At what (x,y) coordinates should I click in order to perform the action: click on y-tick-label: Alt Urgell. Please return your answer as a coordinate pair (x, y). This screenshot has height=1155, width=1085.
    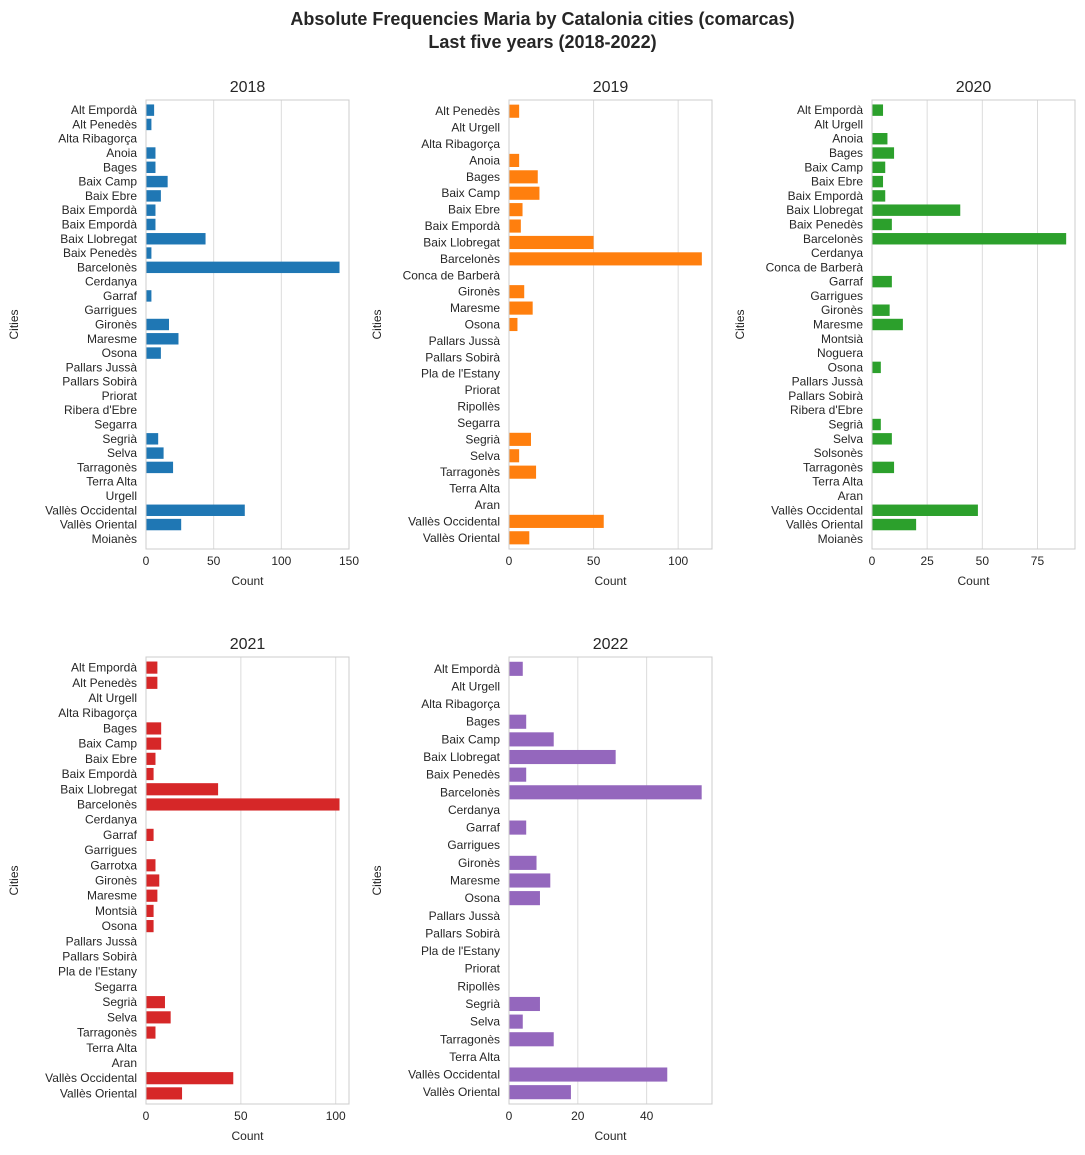
    Looking at the image, I should click on (112, 698).